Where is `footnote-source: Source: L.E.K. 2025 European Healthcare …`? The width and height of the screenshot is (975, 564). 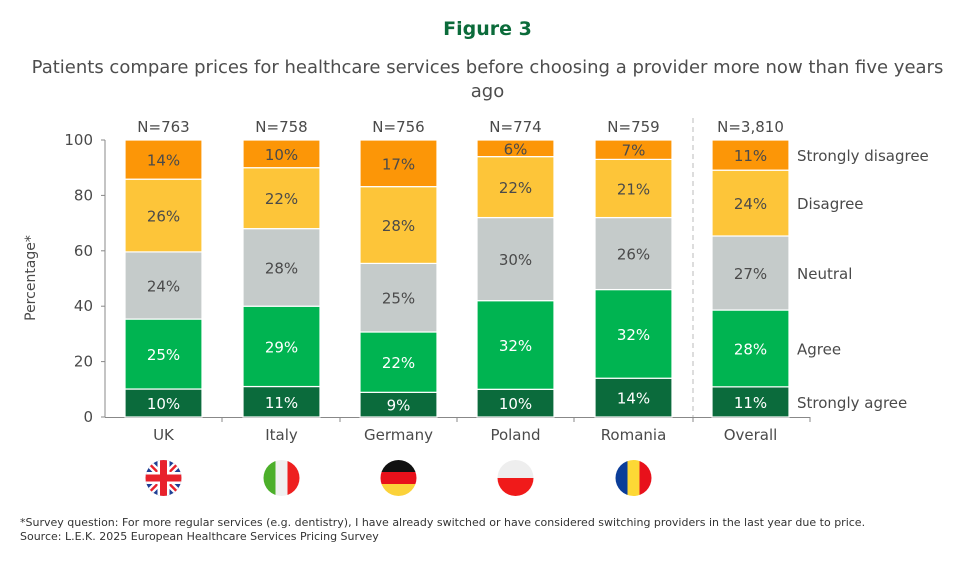 footnote-source: Source: L.E.K. 2025 European Healthcare … is located at coordinates (199, 536).